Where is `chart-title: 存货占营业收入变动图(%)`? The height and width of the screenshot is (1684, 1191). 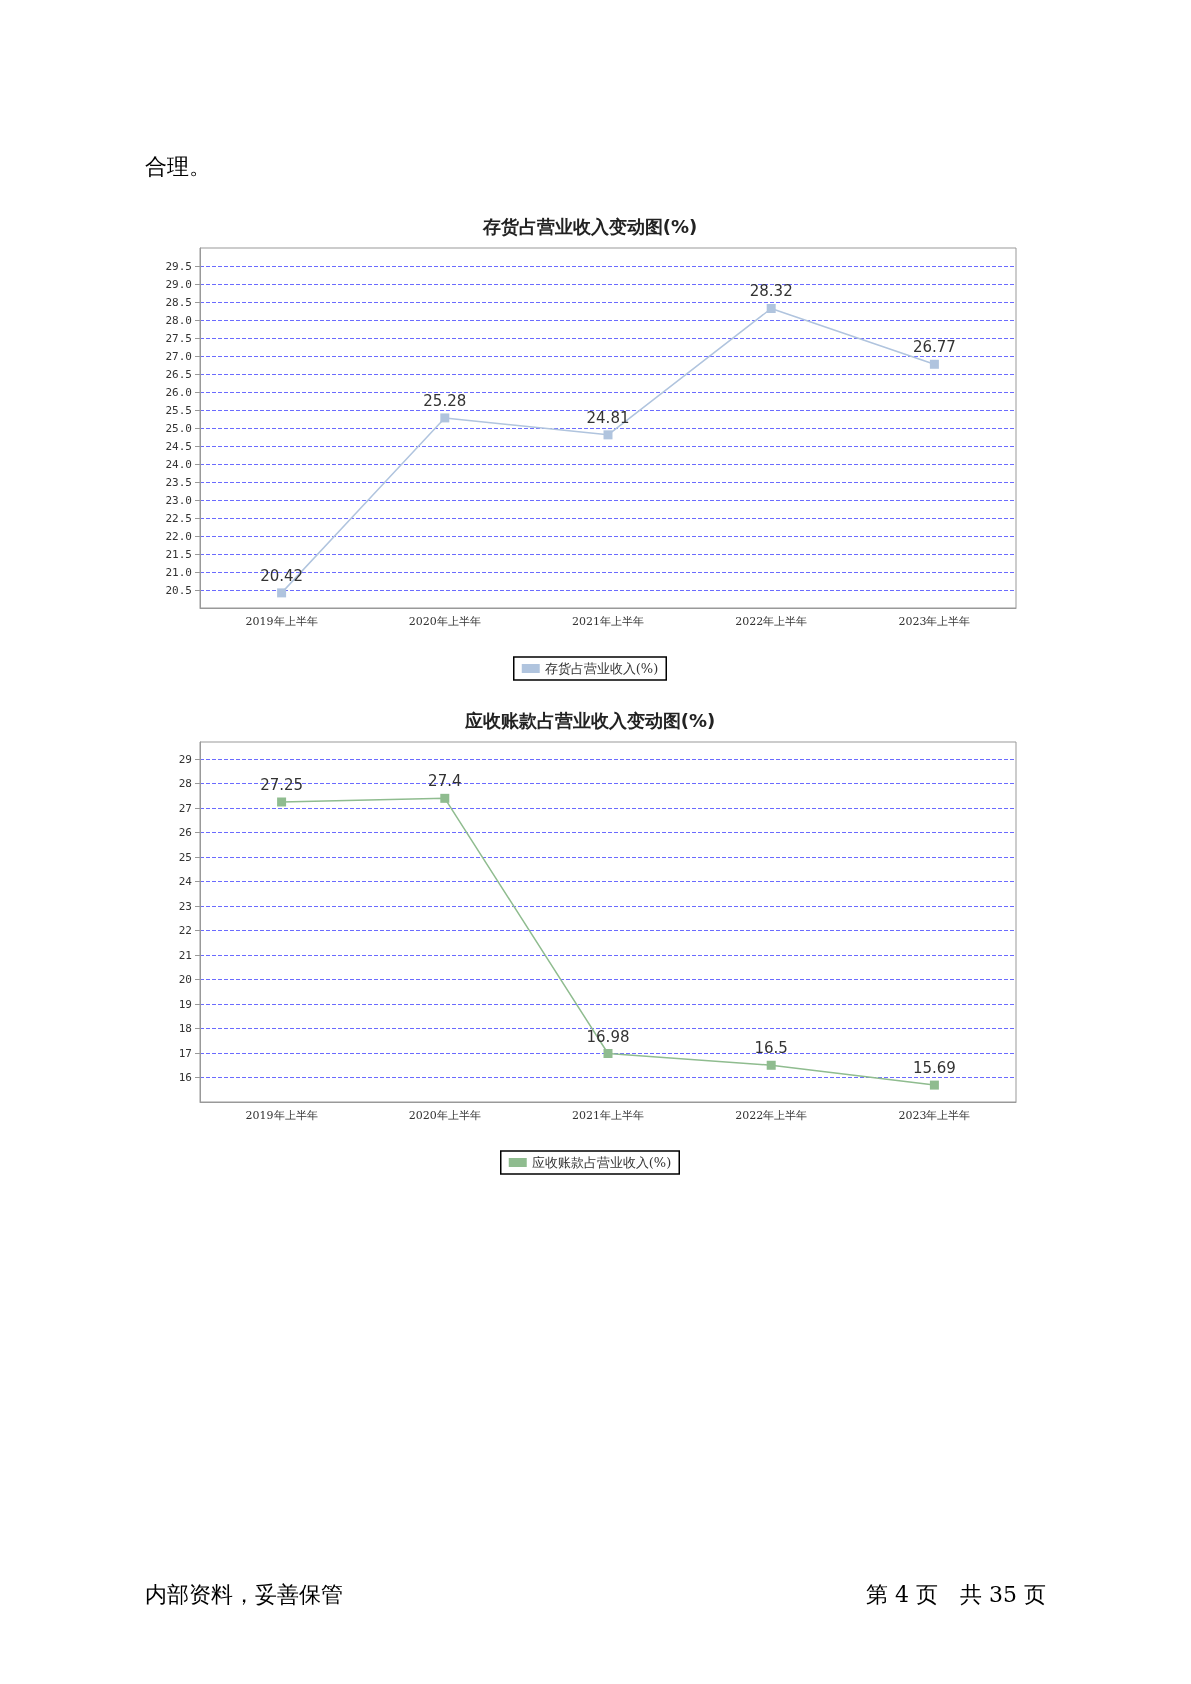 chart-title: 存货占营业收入变动图(%) is located at coordinates (589, 226).